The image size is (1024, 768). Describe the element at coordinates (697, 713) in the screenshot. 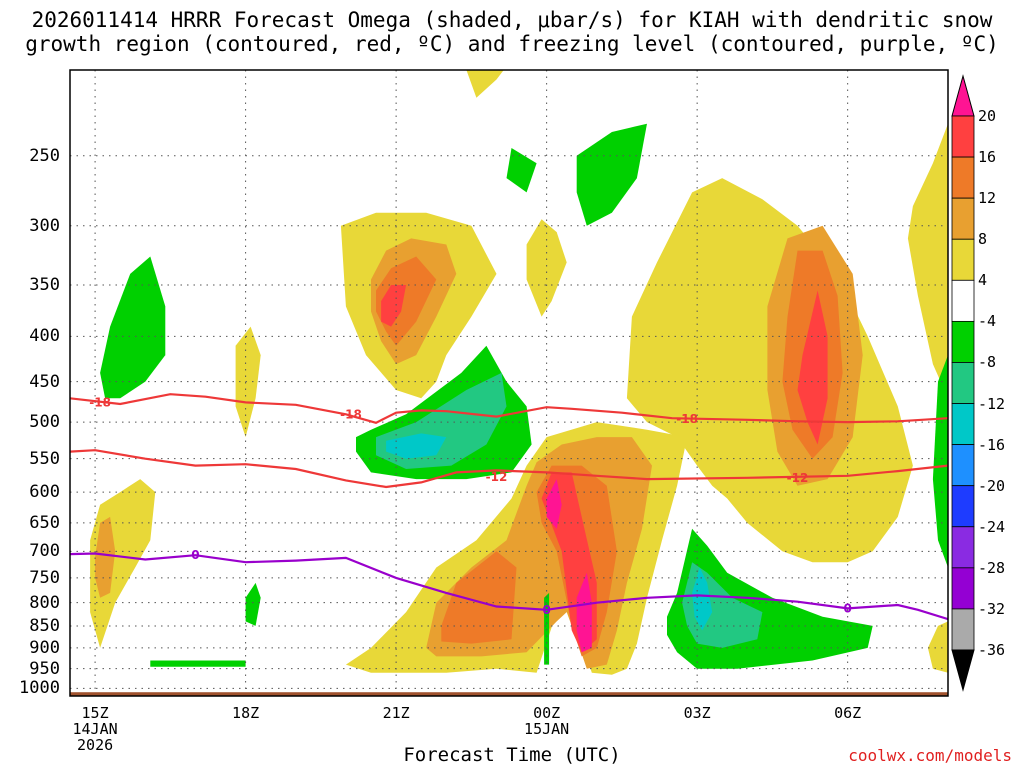

I see `x-tick-03Z: 03Z` at that location.